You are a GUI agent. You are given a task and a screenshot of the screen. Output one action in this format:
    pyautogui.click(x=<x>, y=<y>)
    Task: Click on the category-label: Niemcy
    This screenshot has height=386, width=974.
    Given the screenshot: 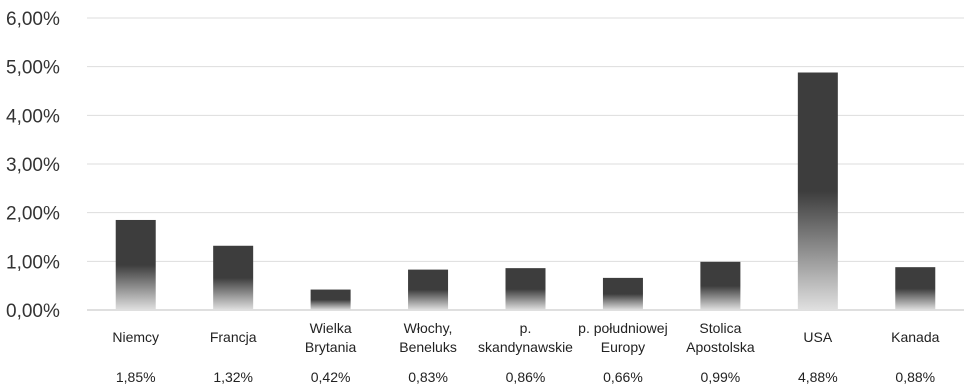 What is the action you would take?
    pyautogui.click(x=135, y=337)
    